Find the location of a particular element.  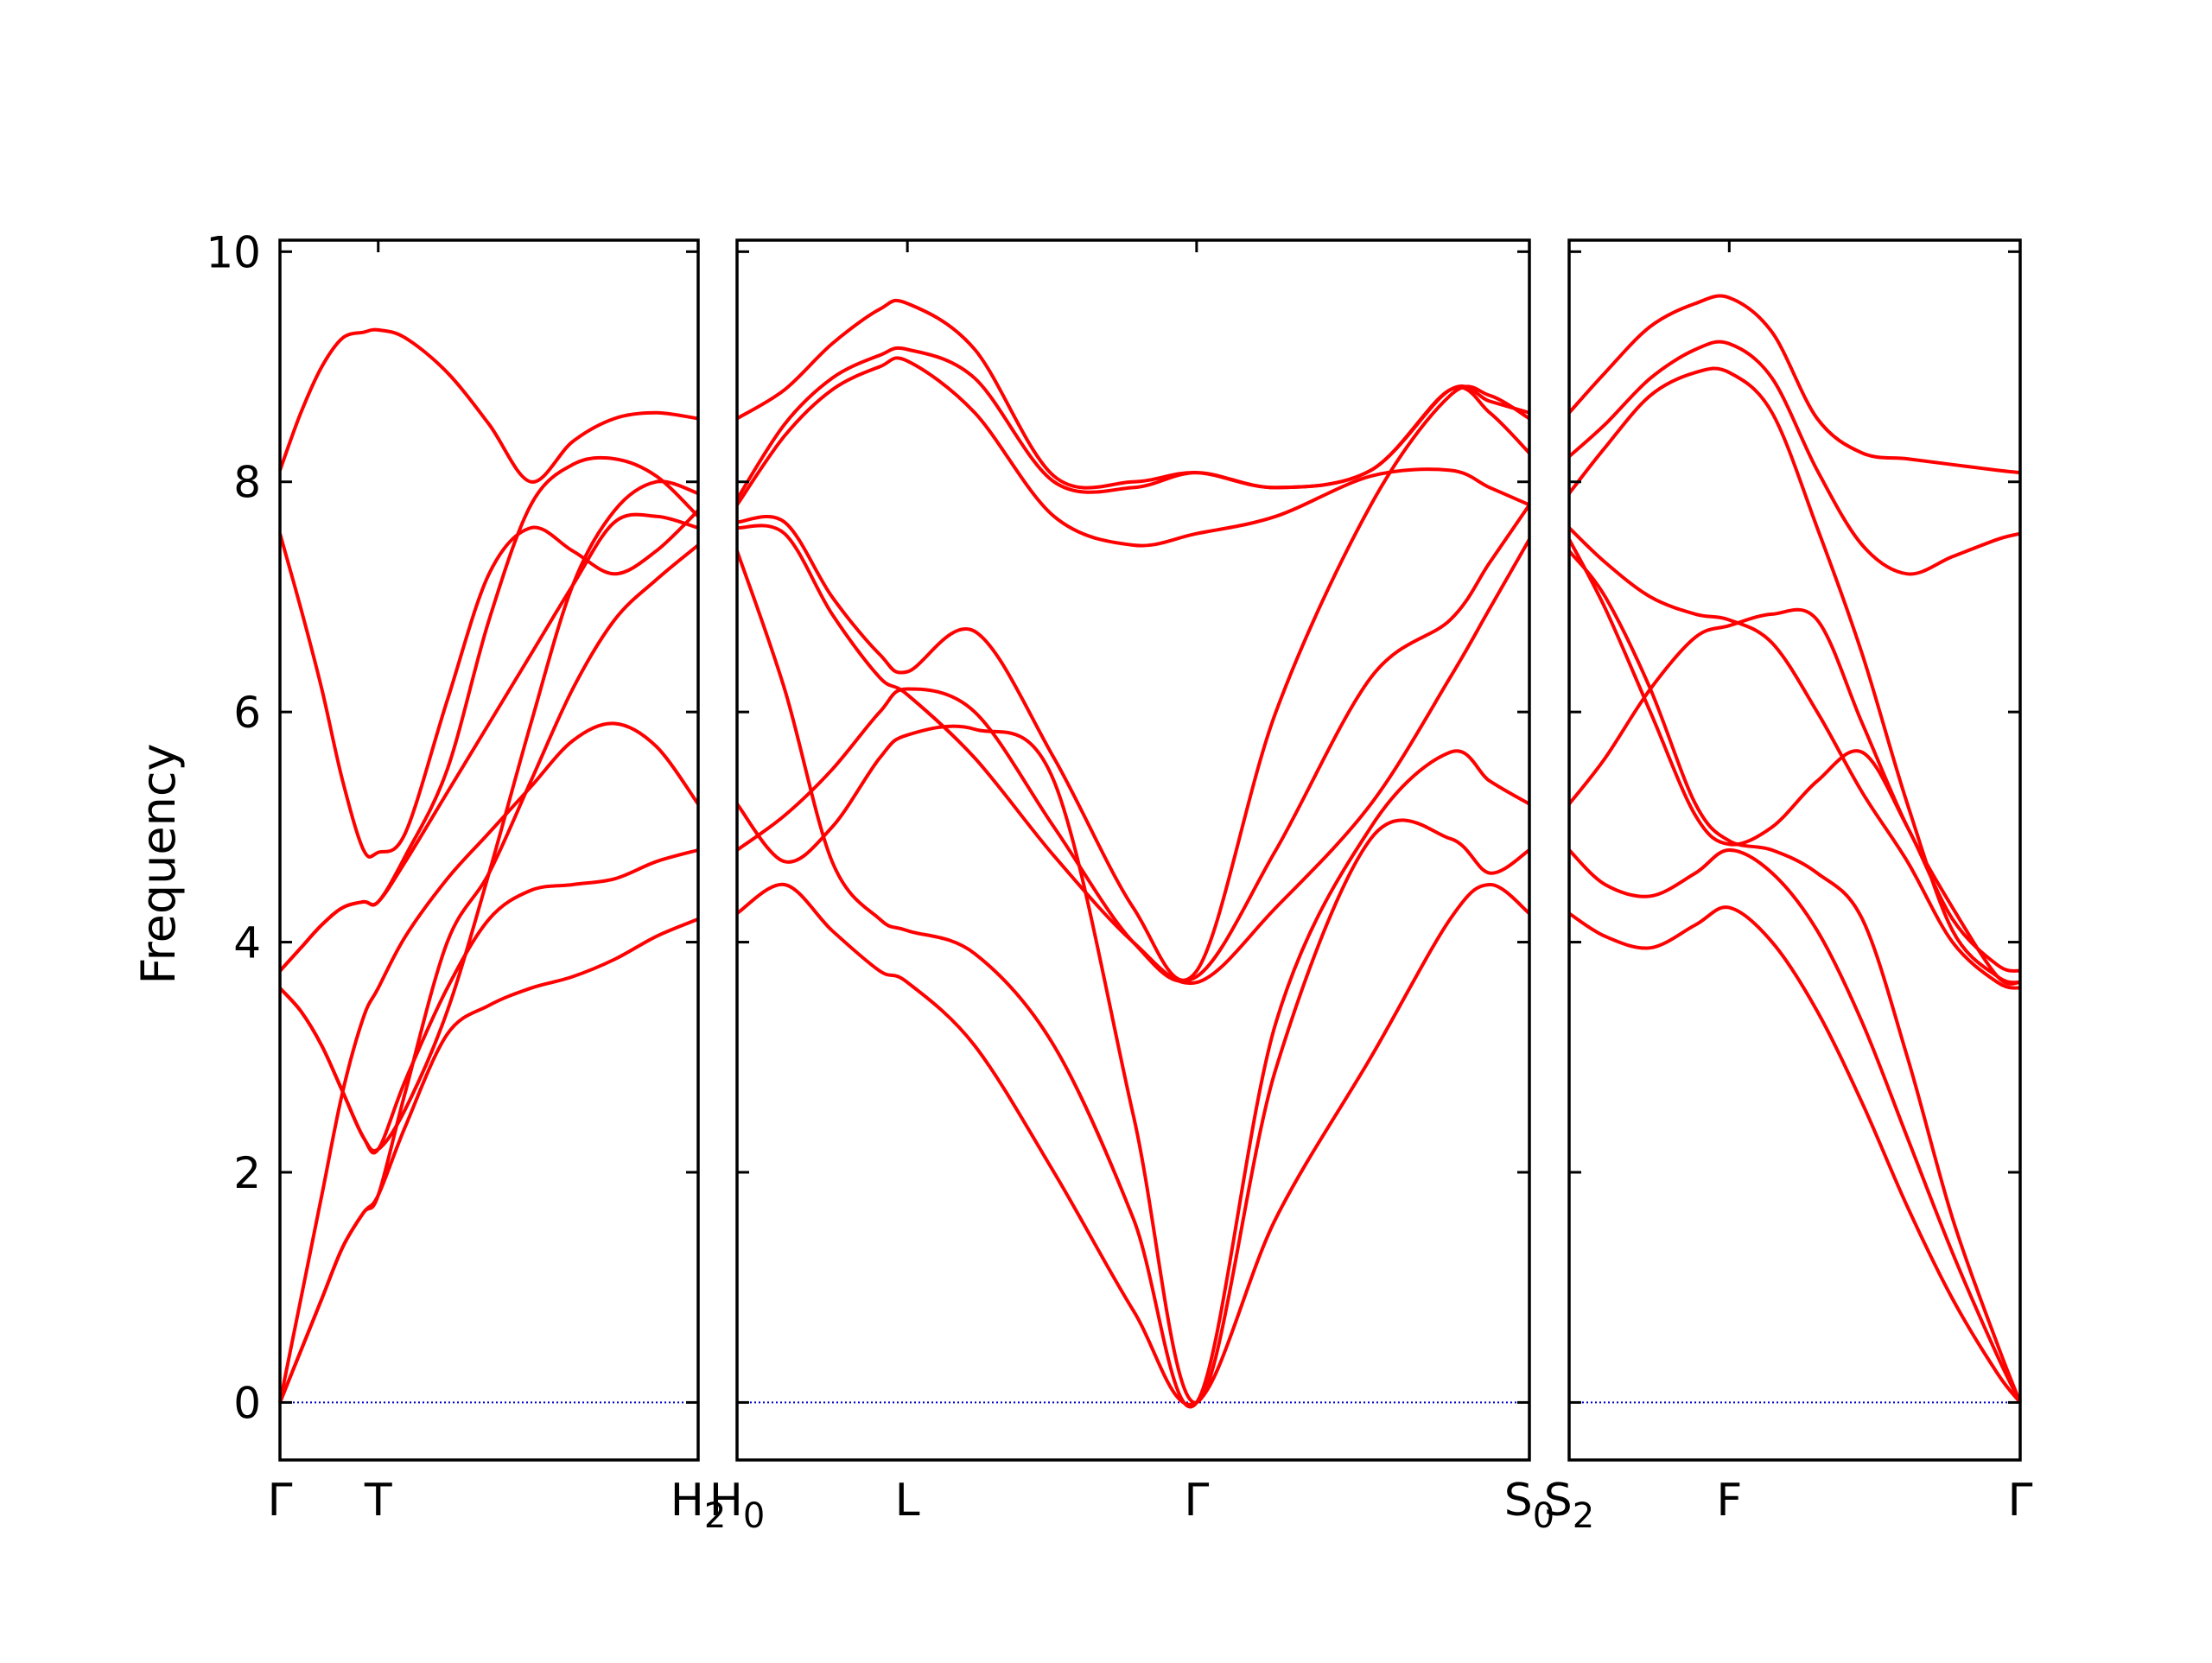

x-tick-label: L is located at coordinates (907, 1501).